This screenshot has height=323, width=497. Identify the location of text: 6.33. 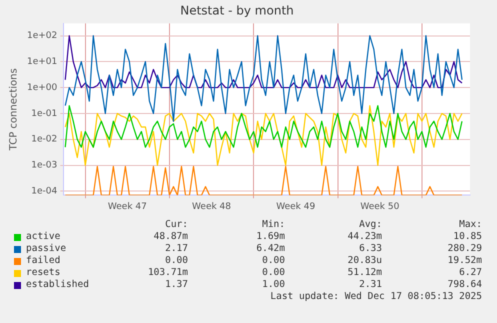
(370, 248).